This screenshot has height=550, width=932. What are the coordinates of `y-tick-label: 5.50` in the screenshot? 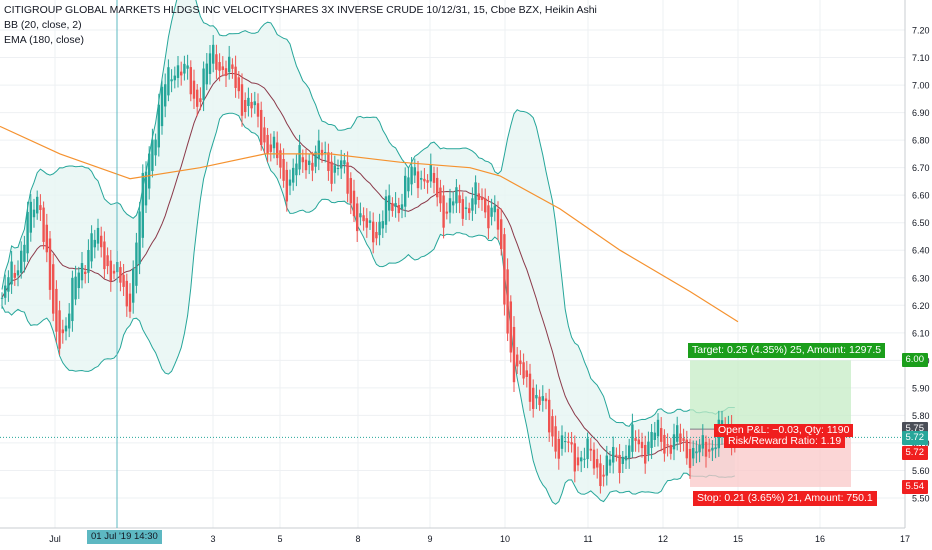 It's located at (921, 498).